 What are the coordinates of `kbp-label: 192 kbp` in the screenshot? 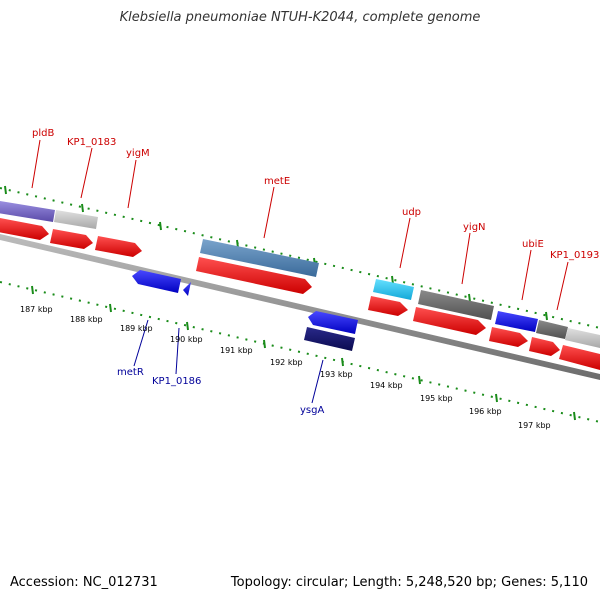 It's located at (286, 362).